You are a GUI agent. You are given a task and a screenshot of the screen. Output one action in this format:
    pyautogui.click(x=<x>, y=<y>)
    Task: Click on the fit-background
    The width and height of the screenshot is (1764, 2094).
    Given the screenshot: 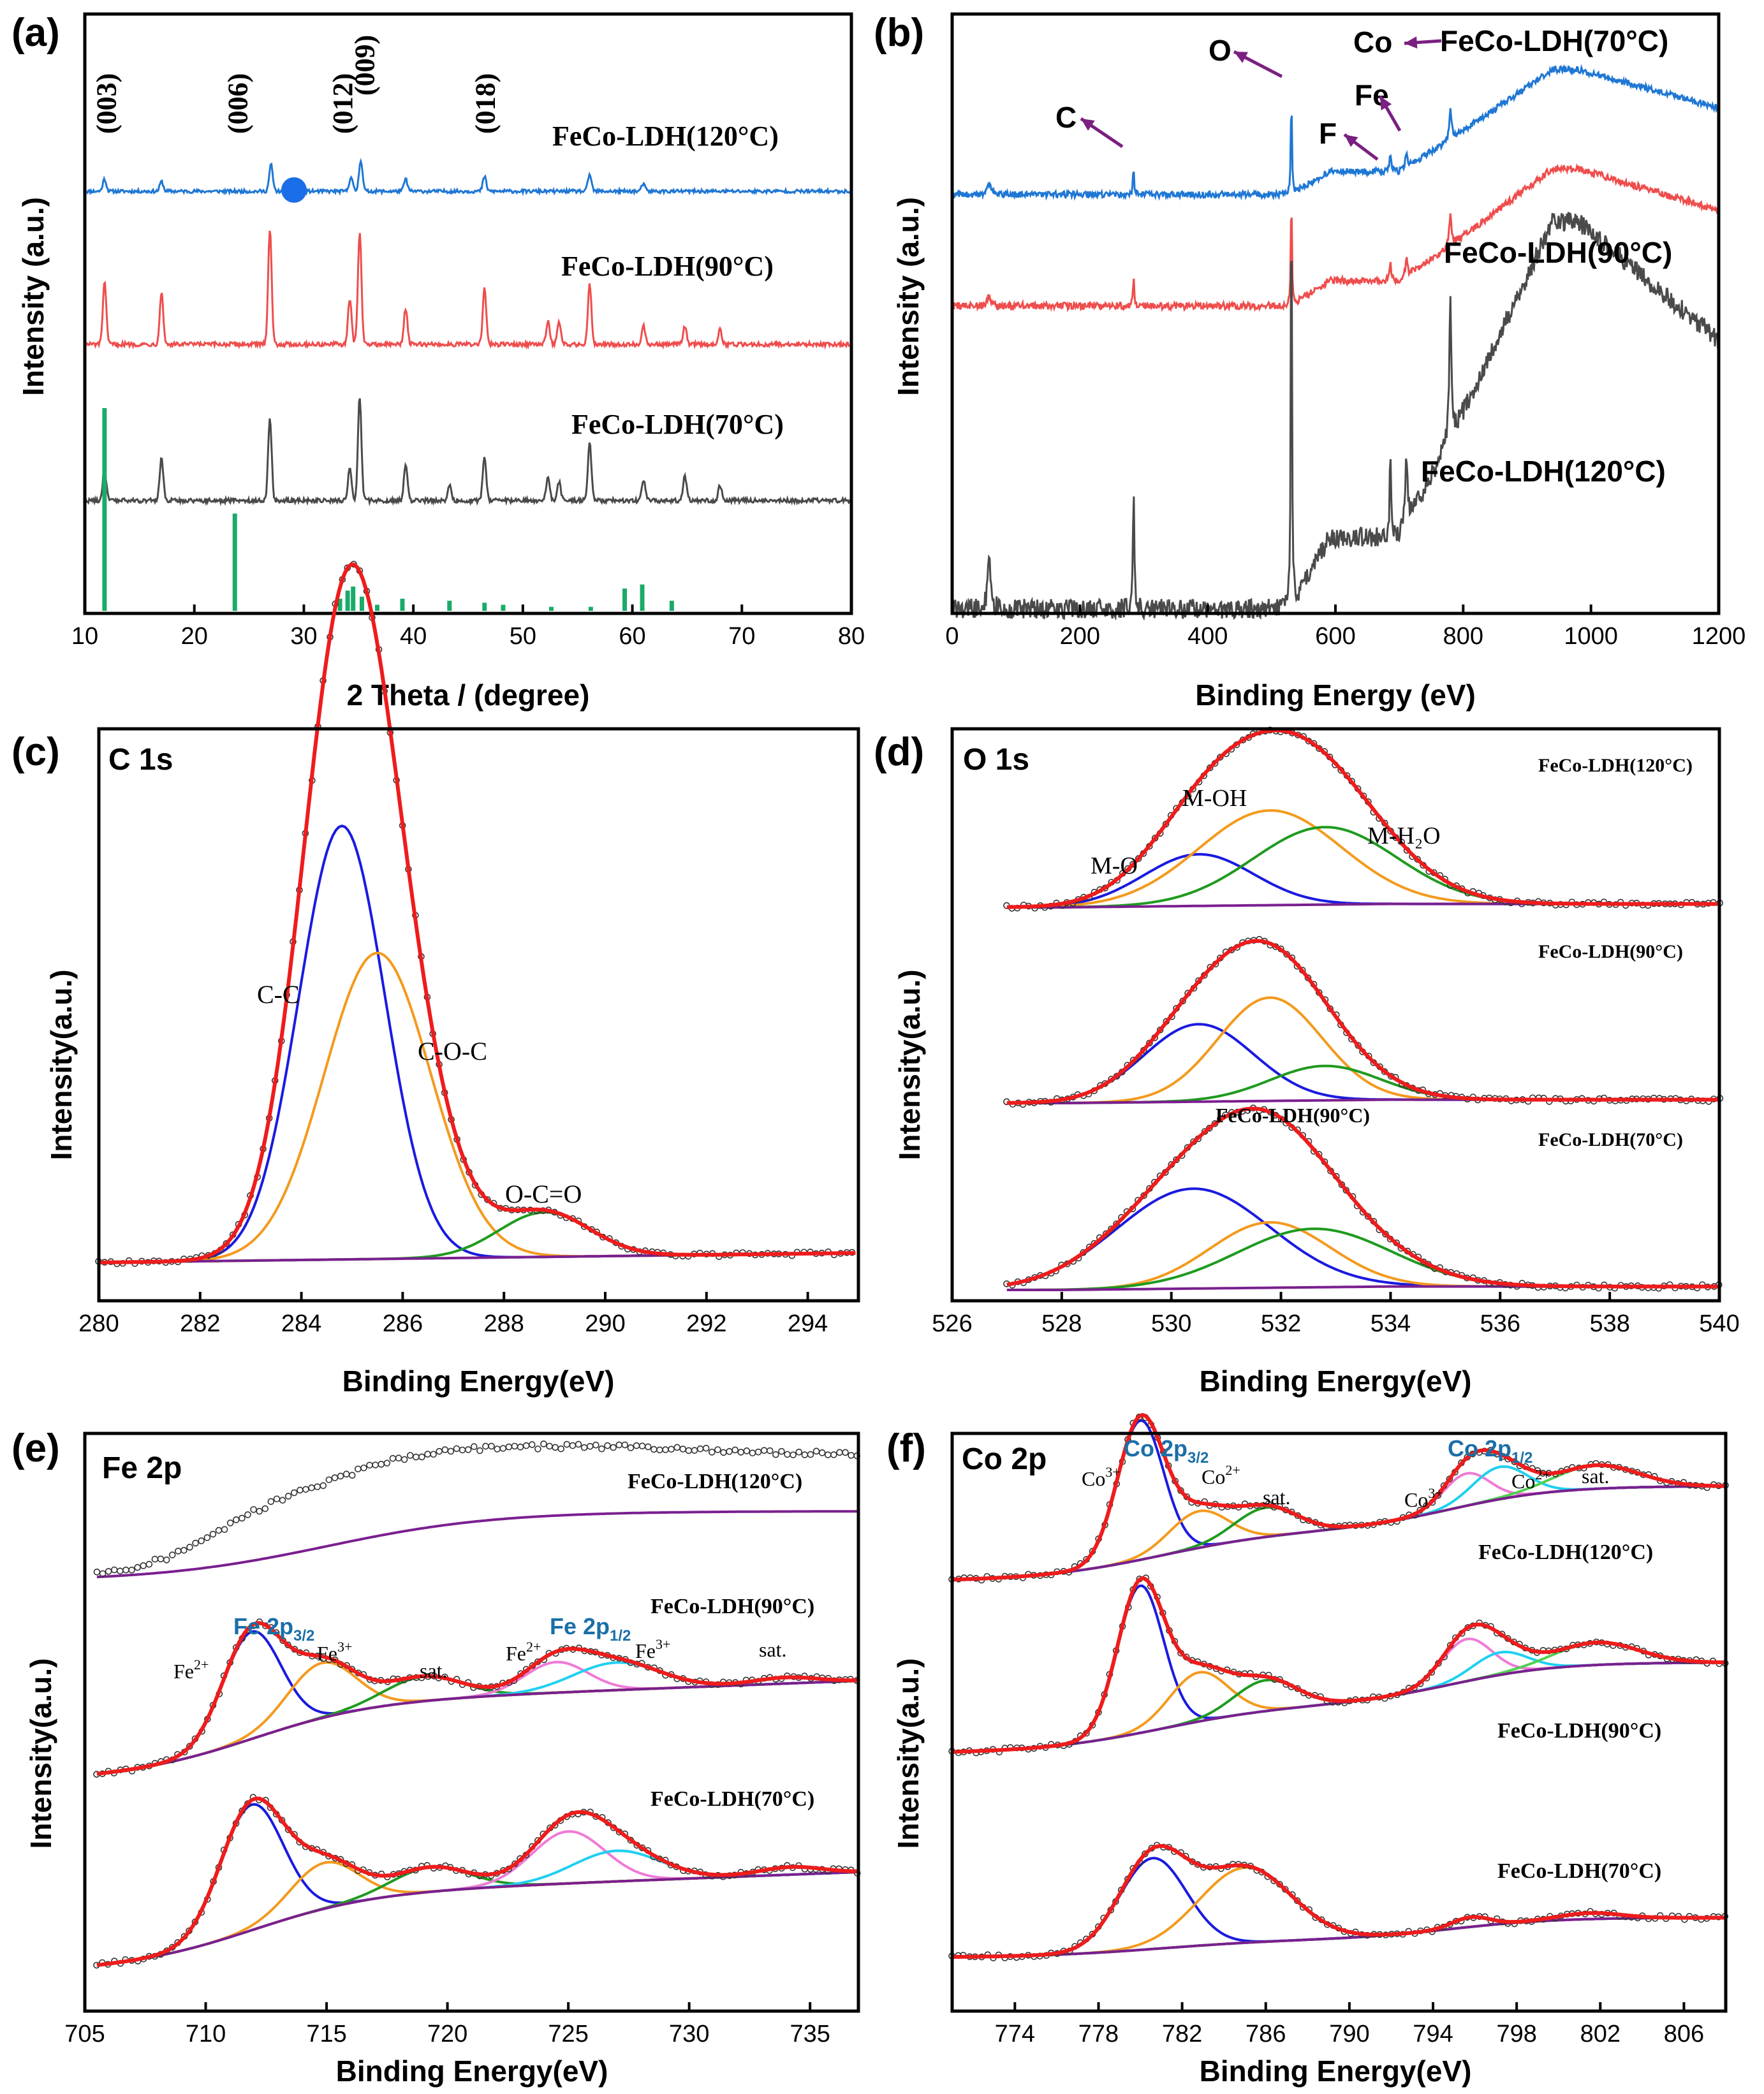 What is the action you would take?
    pyautogui.click(x=1338, y=1532)
    